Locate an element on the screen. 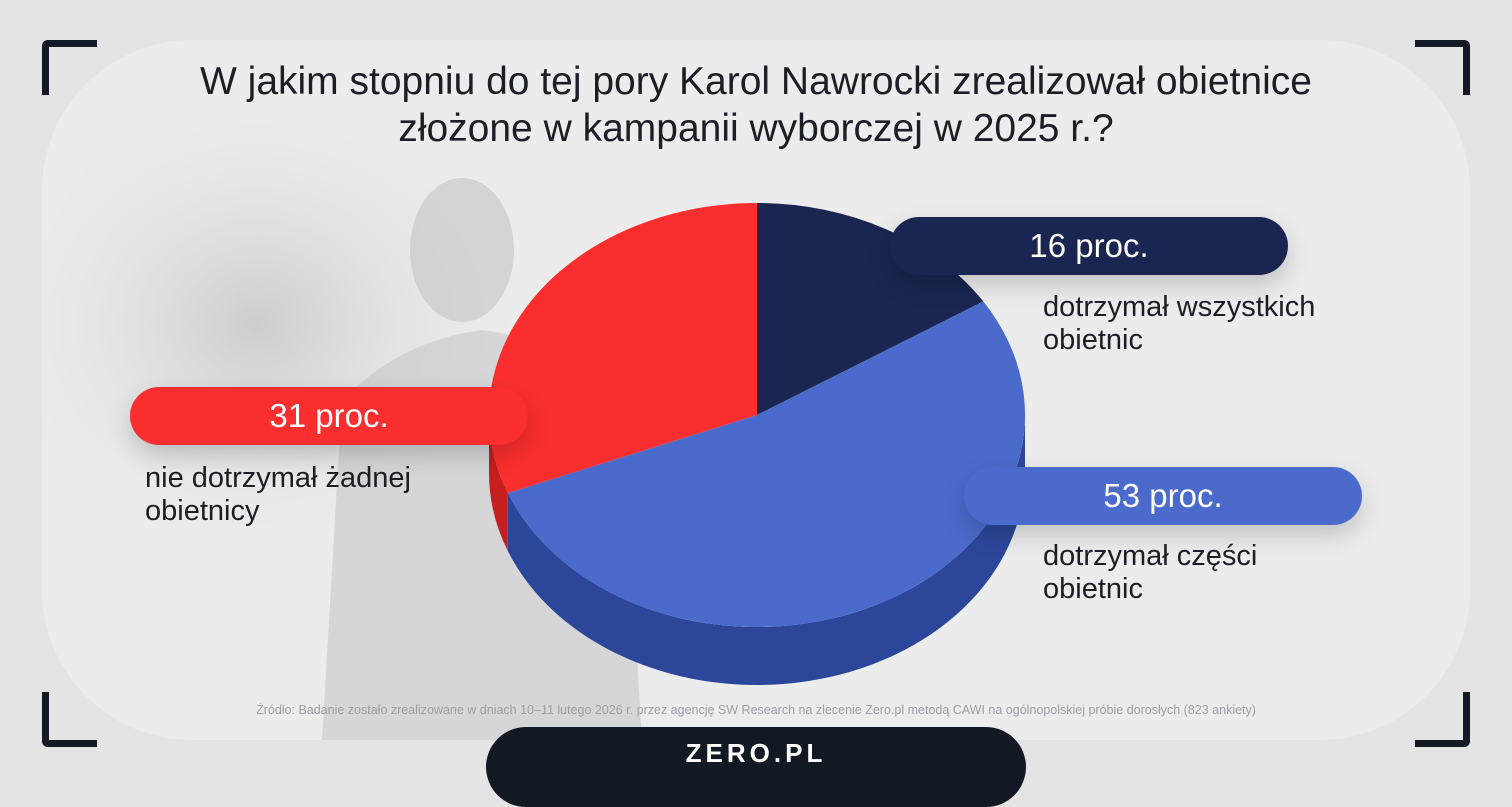 The width and height of the screenshot is (1512, 807). frame-corner-bottom-right is located at coordinates (1442, 719).